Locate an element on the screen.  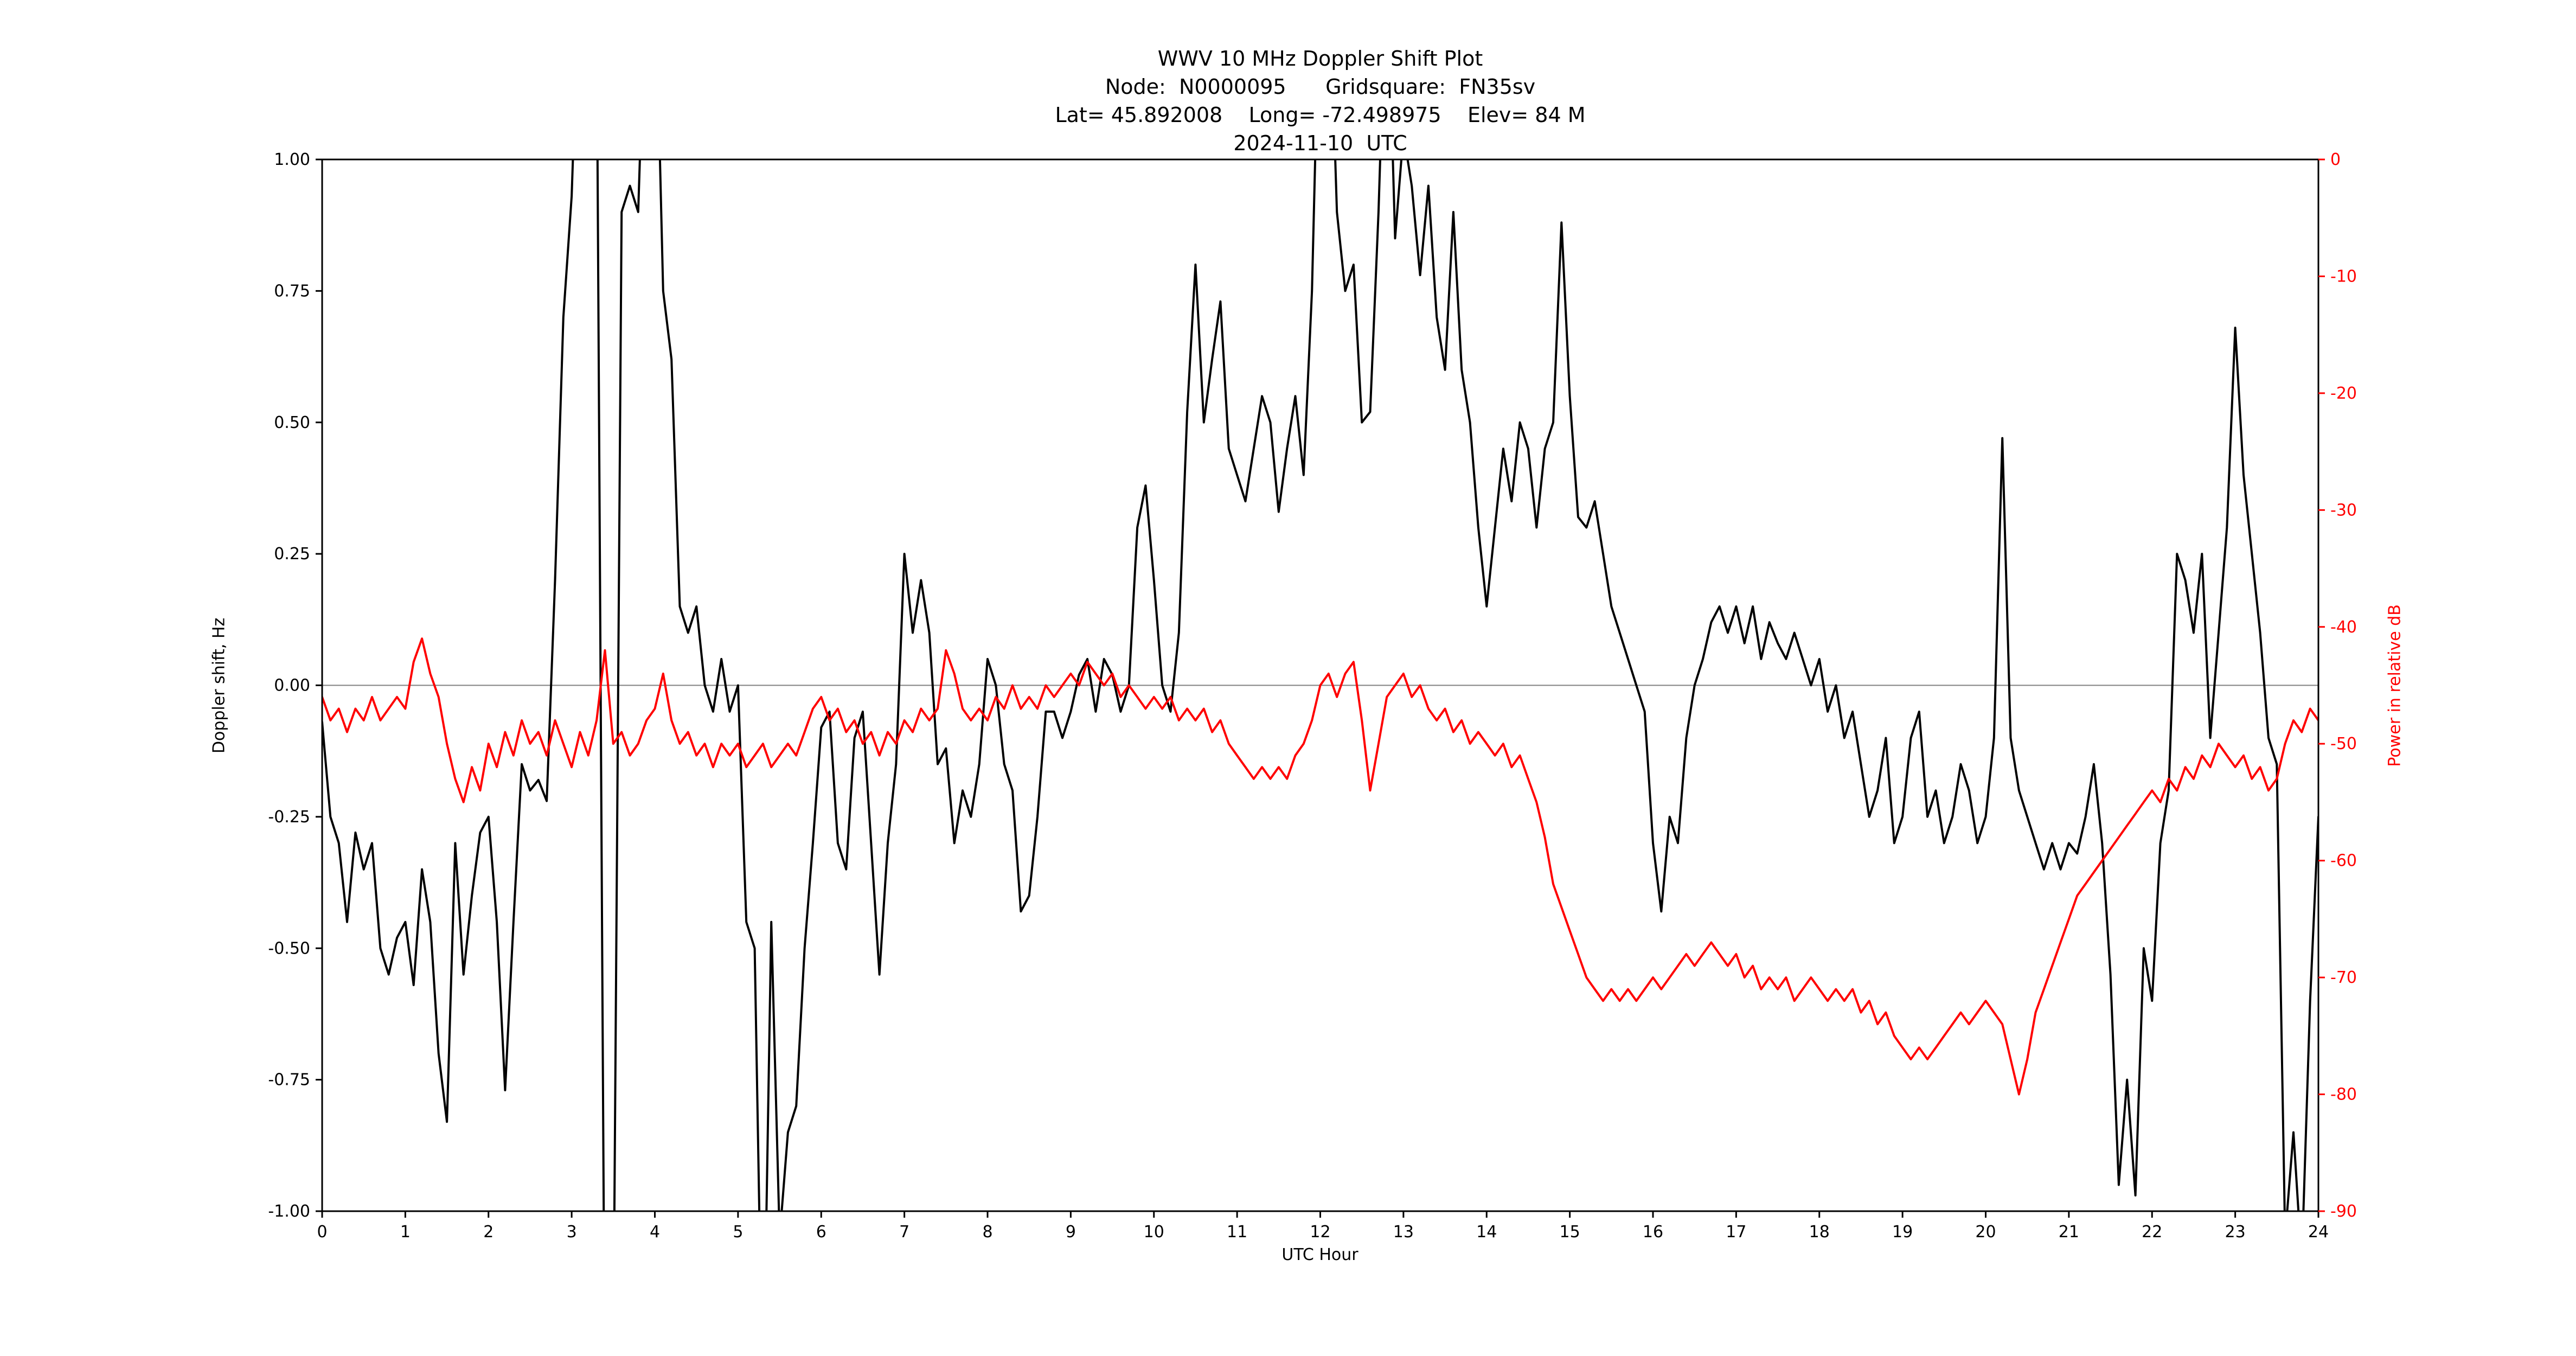
y-left-tick-label: 0.75 is located at coordinates (292, 291).